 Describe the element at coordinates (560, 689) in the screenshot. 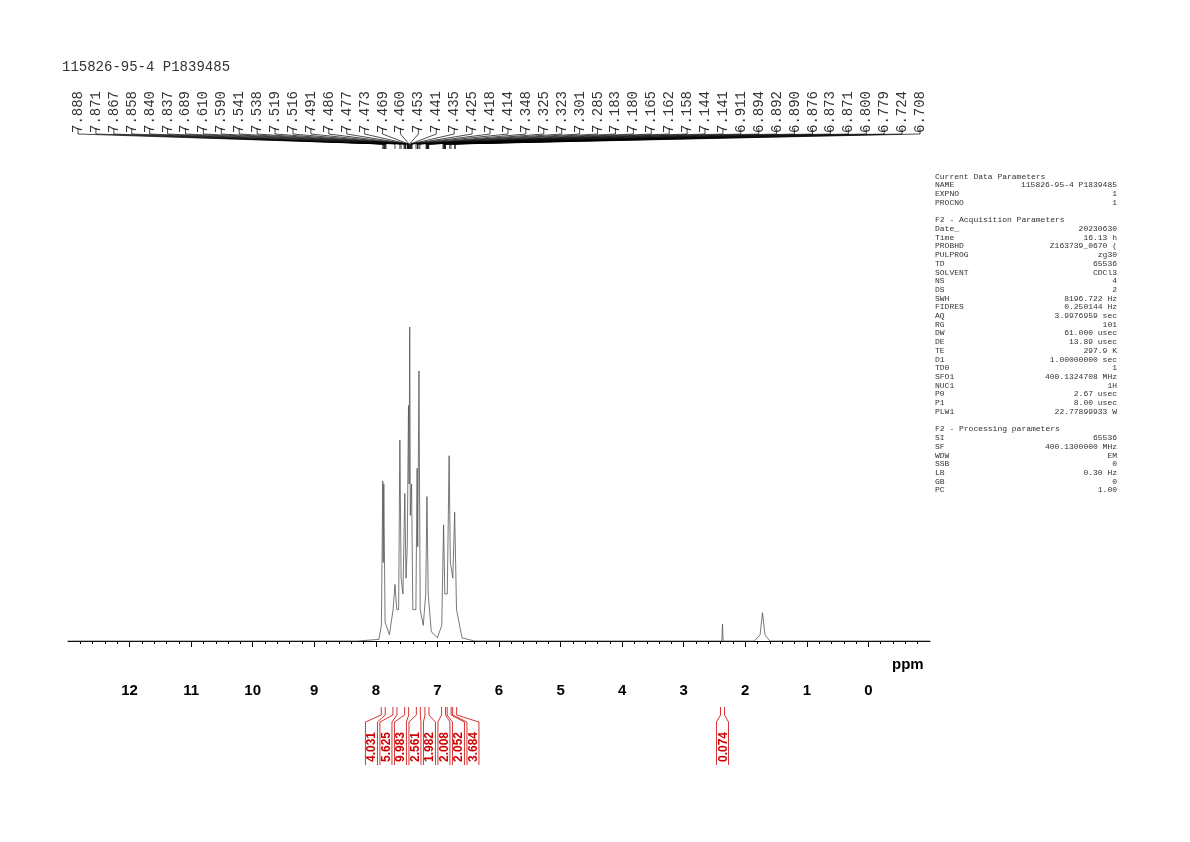

I see `x-tick-label: 5` at that location.